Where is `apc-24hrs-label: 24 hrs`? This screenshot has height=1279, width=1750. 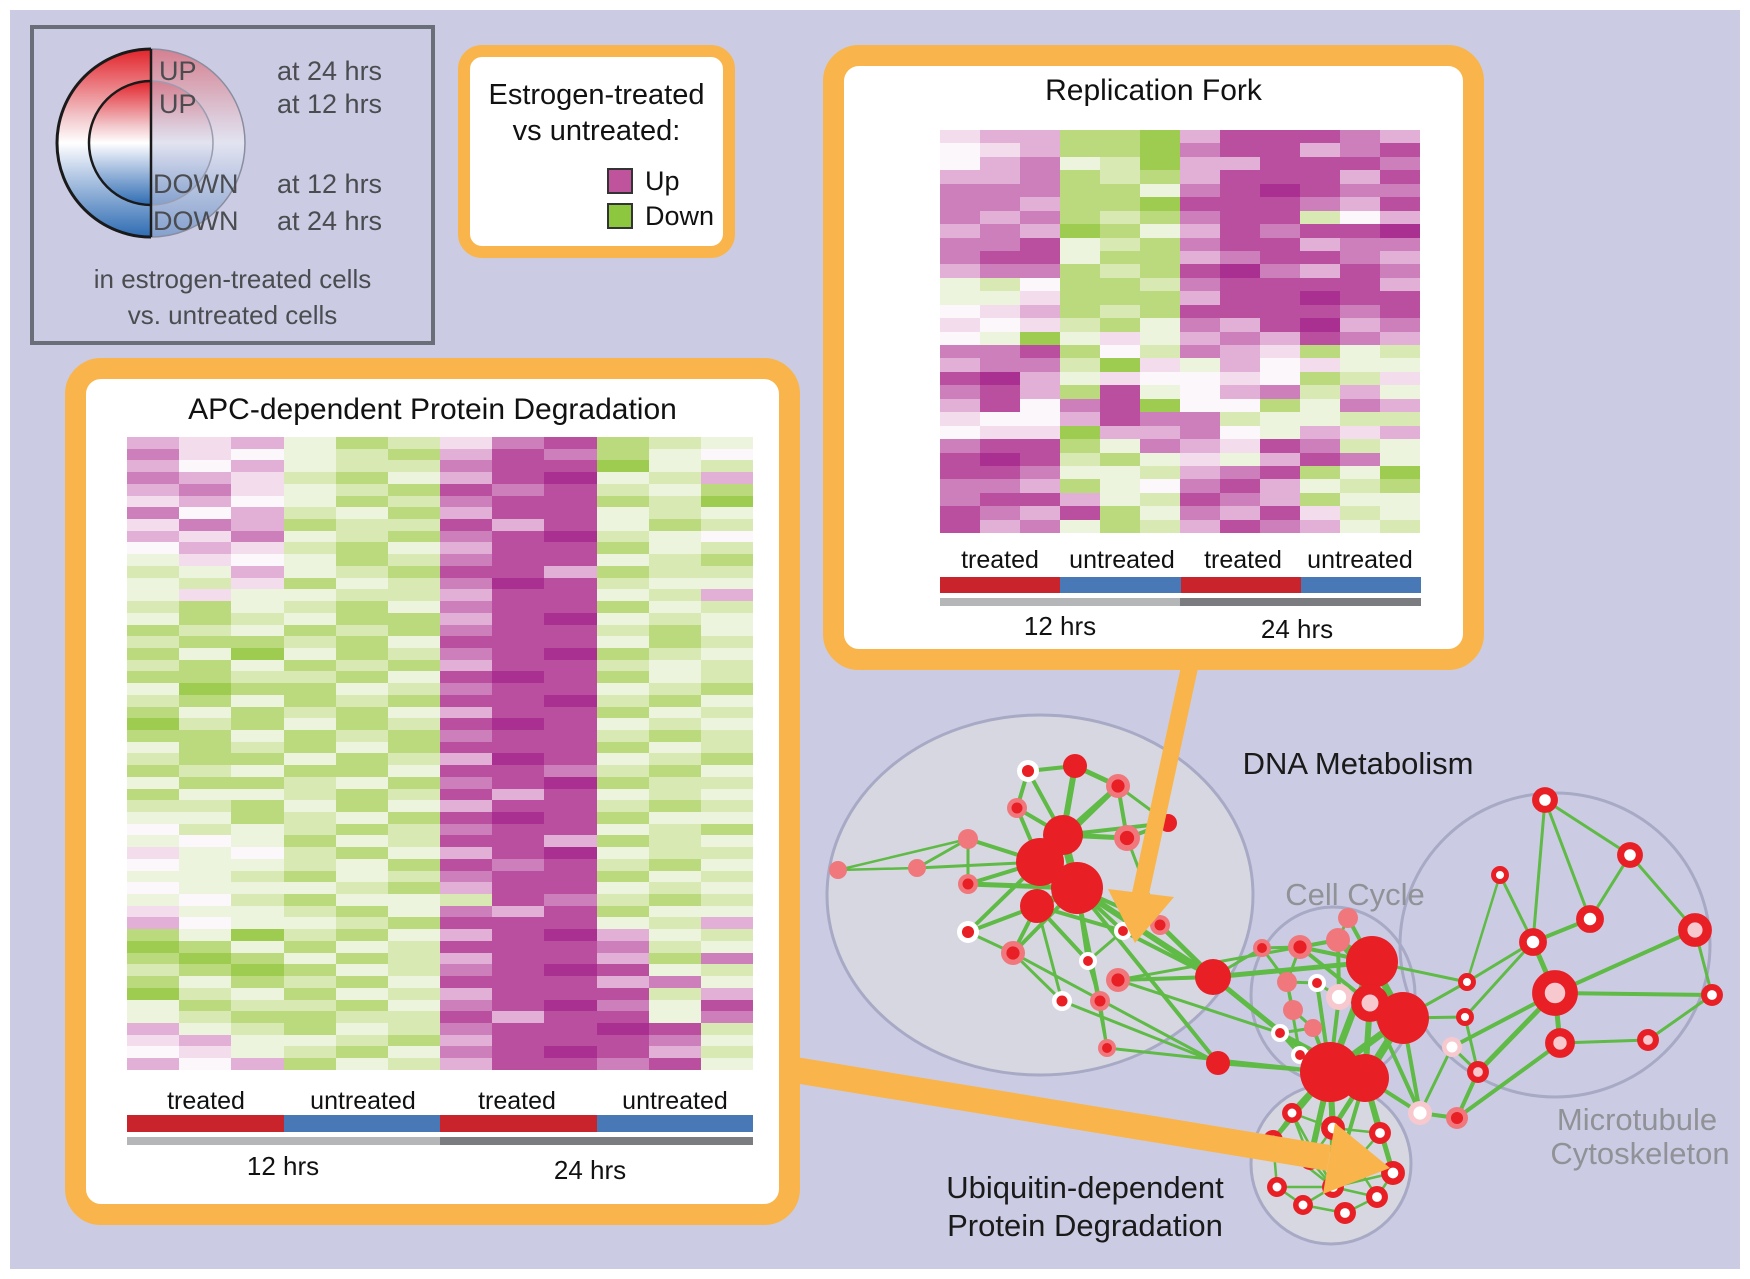
apc-24hrs-label: 24 hrs is located at coordinates (590, 1170).